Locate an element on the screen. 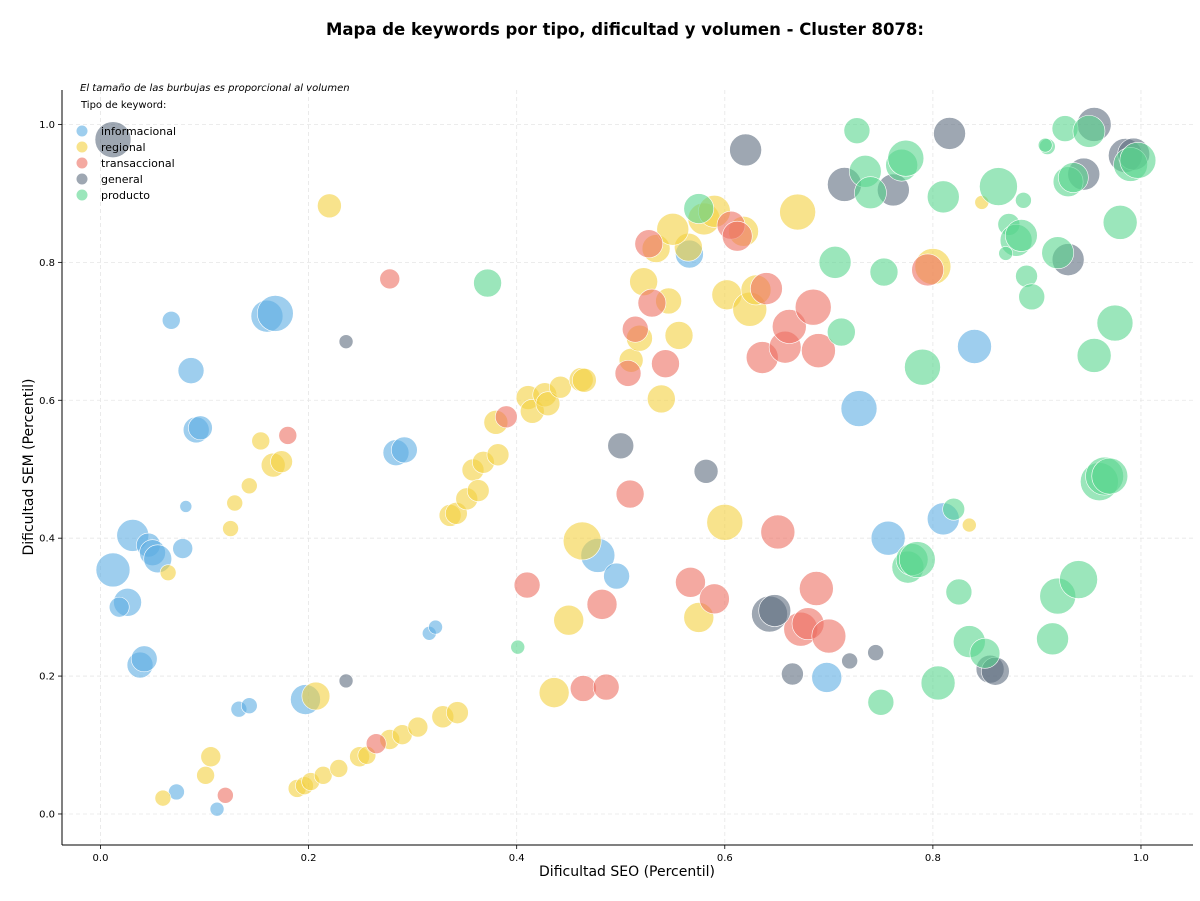 Image resolution: width=1200 pixels, height=901 pixels. x-tick-label: 0.2 is located at coordinates (309, 858).